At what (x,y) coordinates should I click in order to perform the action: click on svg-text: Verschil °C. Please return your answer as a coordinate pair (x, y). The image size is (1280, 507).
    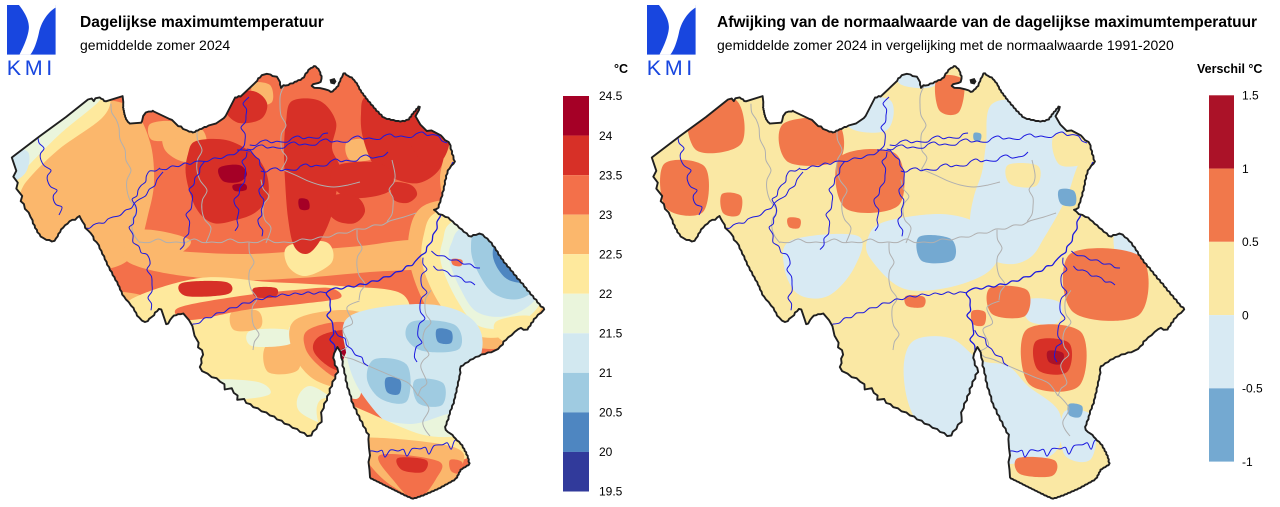
    Looking at the image, I should click on (1229, 69).